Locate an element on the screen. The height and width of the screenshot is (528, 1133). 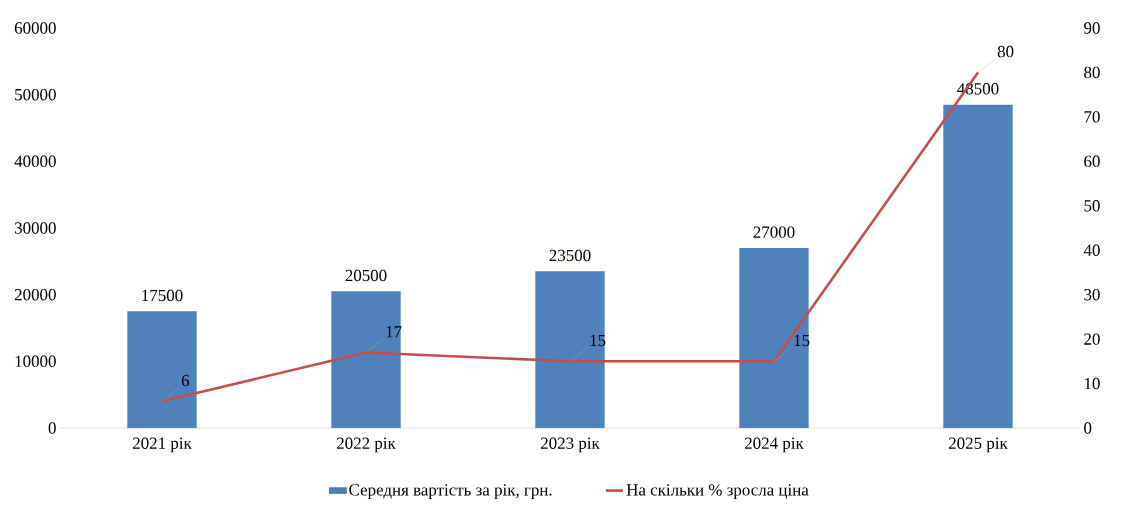
y-tick-label: 40000 is located at coordinates (35, 161).